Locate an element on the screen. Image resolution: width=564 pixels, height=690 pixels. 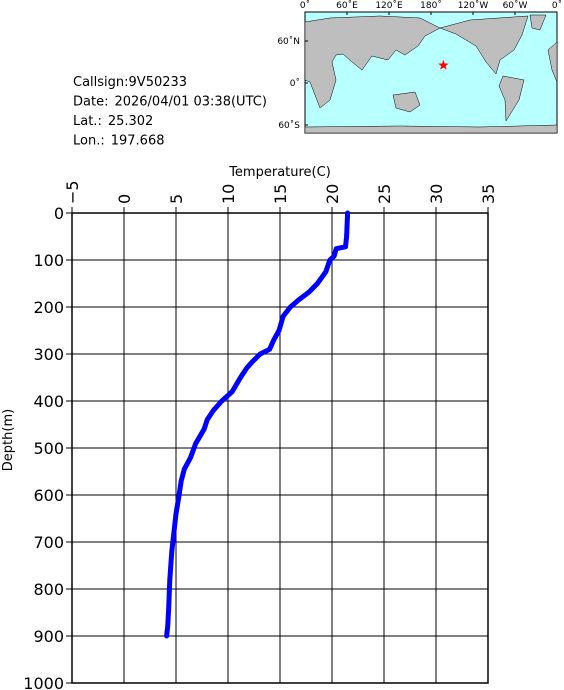
map-lat-label: 60˚S is located at coordinates (289, 125).